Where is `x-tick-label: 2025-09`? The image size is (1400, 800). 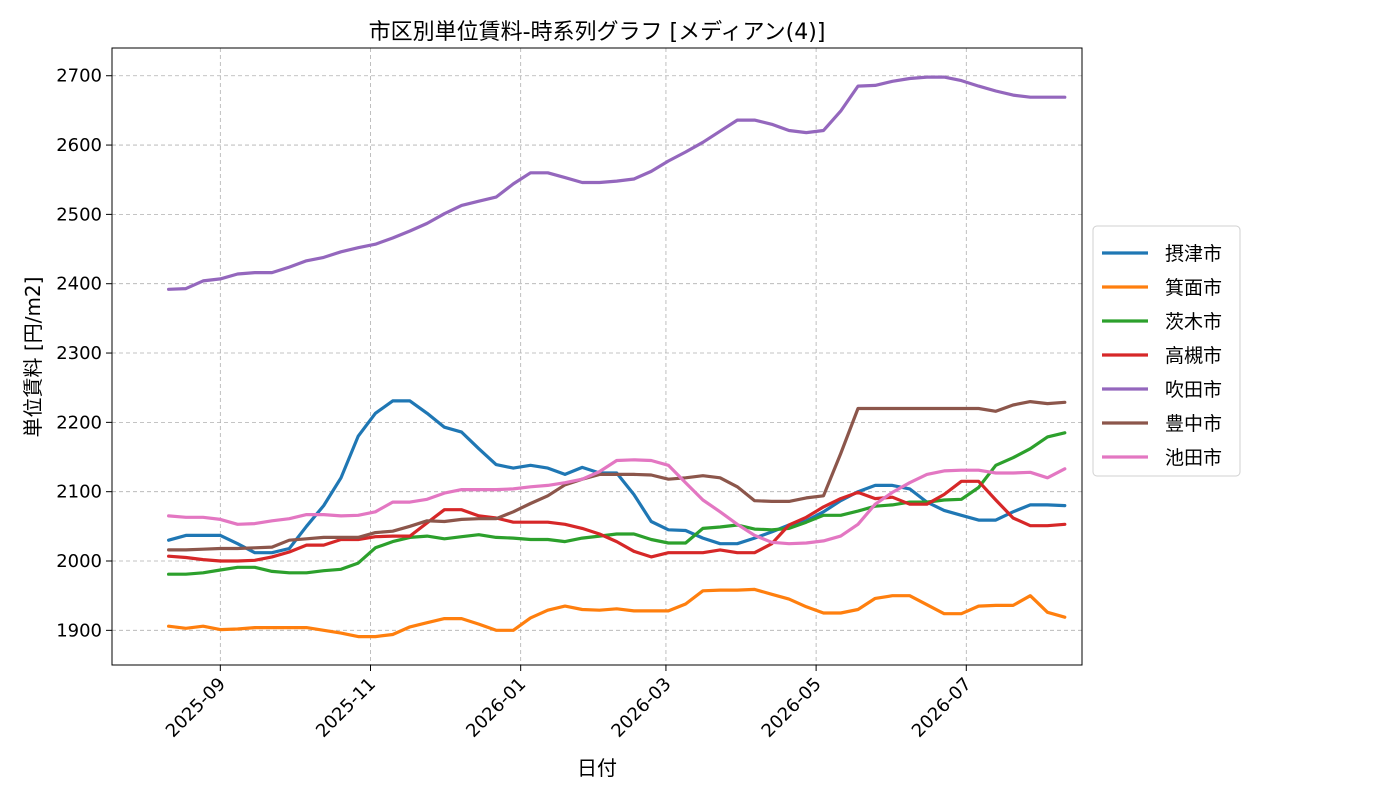 x-tick-label: 2025-09 is located at coordinates (196, 708).